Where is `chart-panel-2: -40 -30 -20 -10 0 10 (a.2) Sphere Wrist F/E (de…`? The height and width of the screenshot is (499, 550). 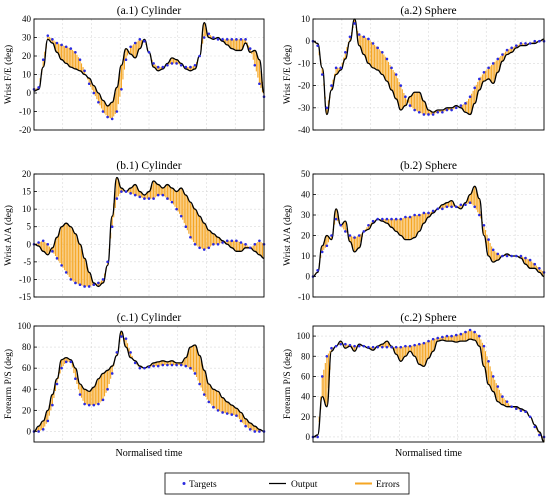
chart-panel-2: -40 -30 -20 -10 0 10 (a.2) Sphere Wrist F/E (de… is located at coordinates (414, 70).